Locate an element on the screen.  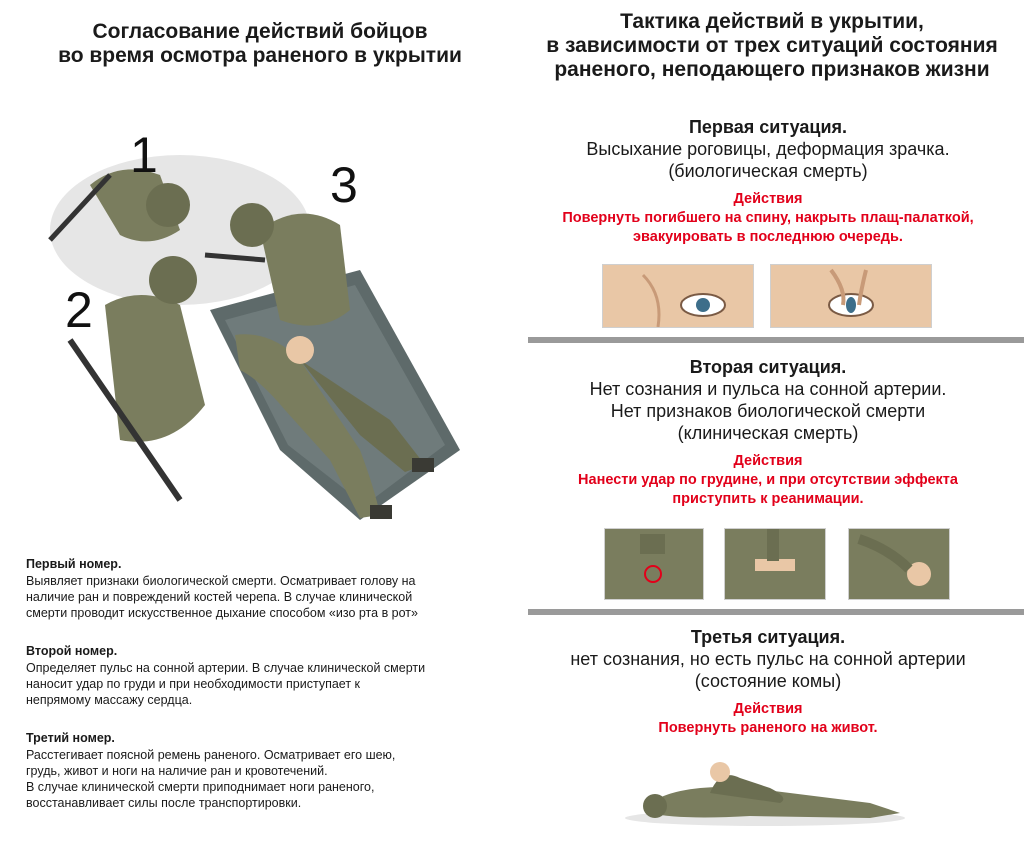
wounded-body is located at coordinates (307, 426).